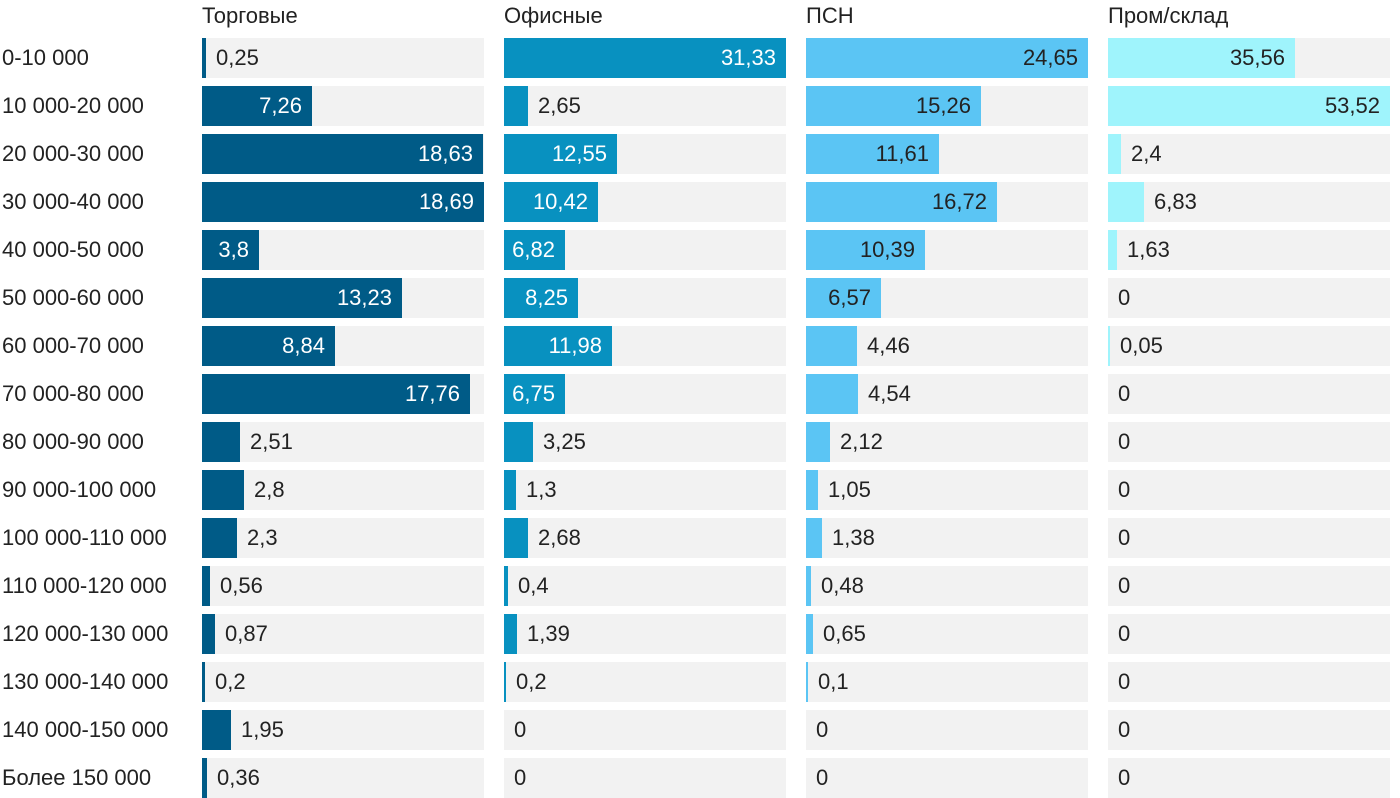  Describe the element at coordinates (849, 297) in the screenshot. I see `data-label: 6,57` at that location.